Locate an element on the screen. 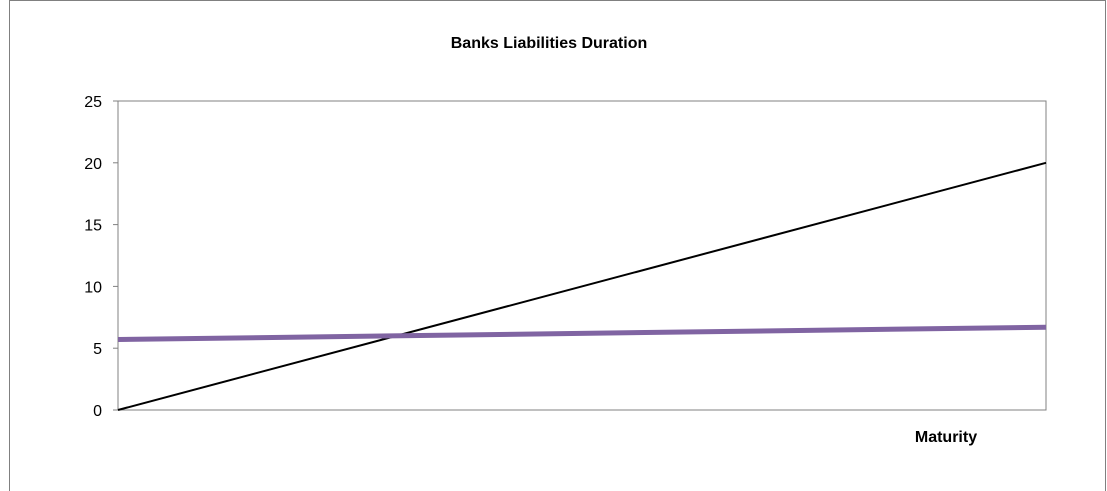 Image resolution: width=1107 pixels, height=491 pixels. y-tick-label: 0 is located at coordinates (97, 411).